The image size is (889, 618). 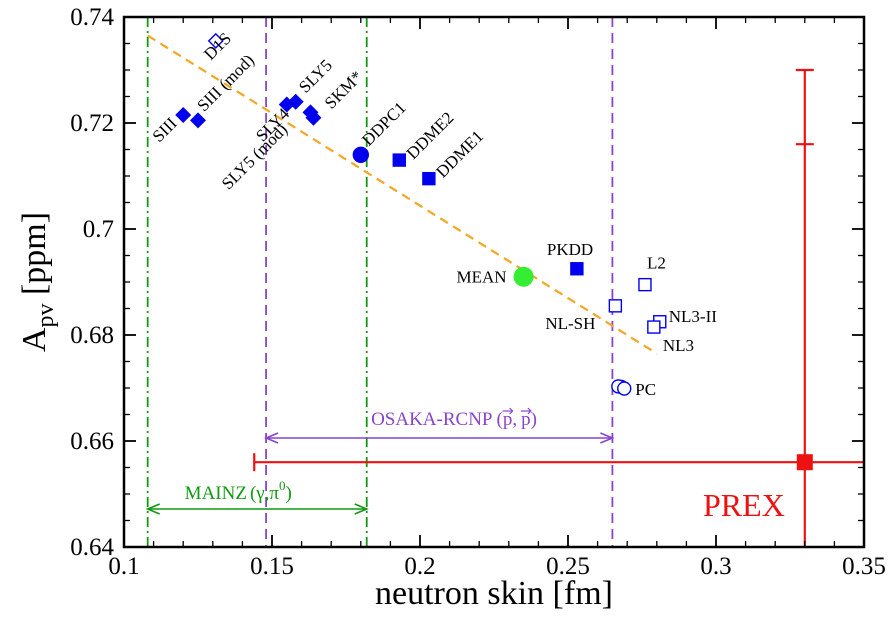 What do you see at coordinates (715, 566) in the screenshot?
I see `x-tick-label: 0.3` at bounding box center [715, 566].